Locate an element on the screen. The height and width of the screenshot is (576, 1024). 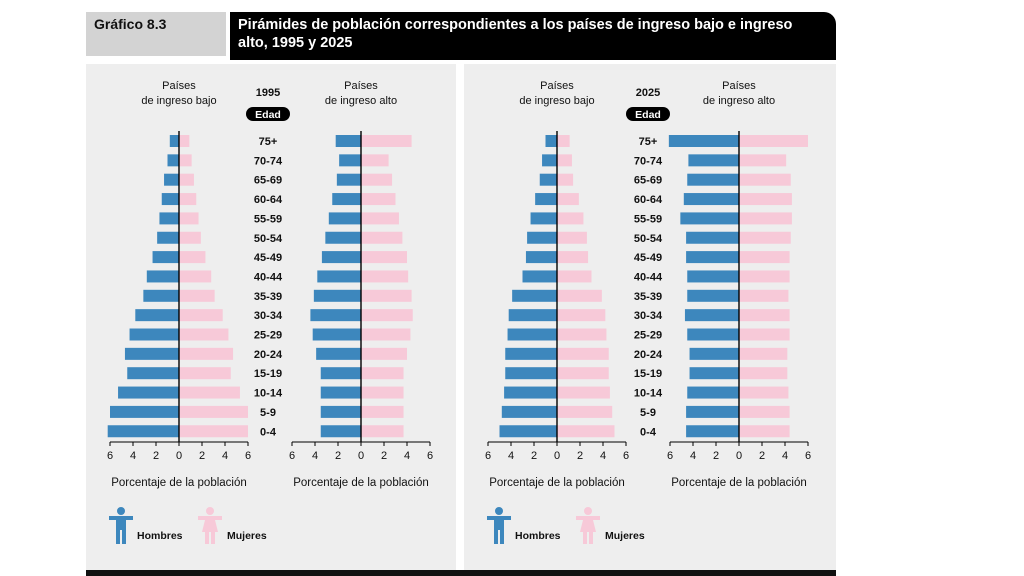
x-tick-label: 0 is located at coordinates (557, 456).